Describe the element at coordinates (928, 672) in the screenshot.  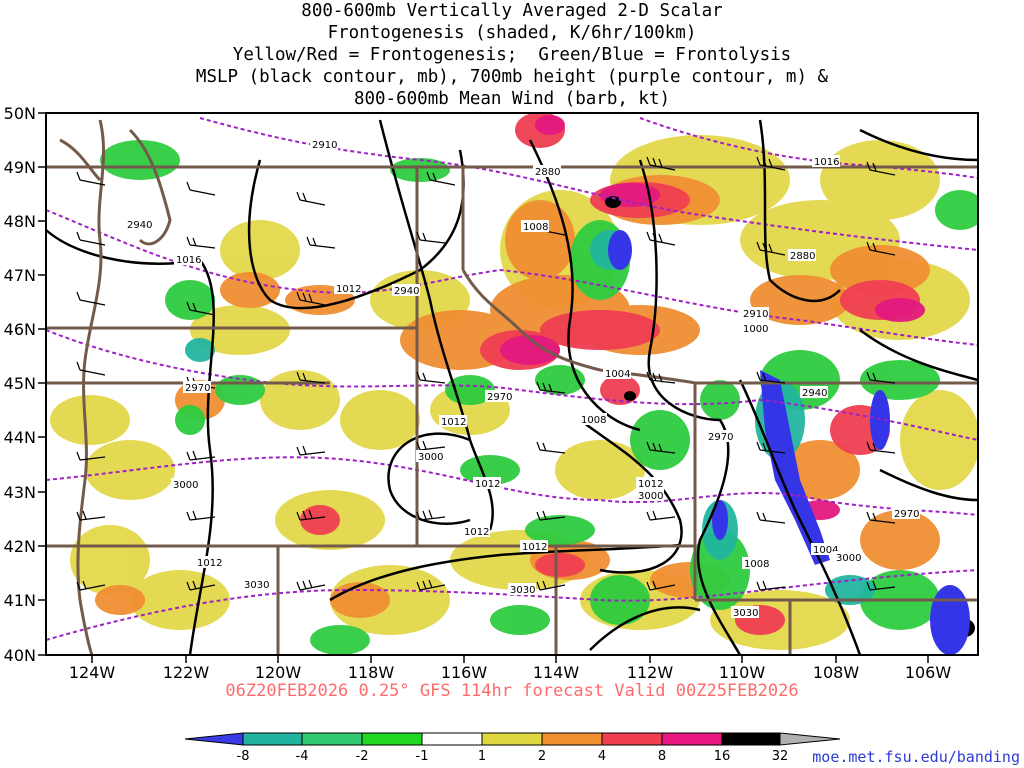
I see `lon-label: 106W` at that location.